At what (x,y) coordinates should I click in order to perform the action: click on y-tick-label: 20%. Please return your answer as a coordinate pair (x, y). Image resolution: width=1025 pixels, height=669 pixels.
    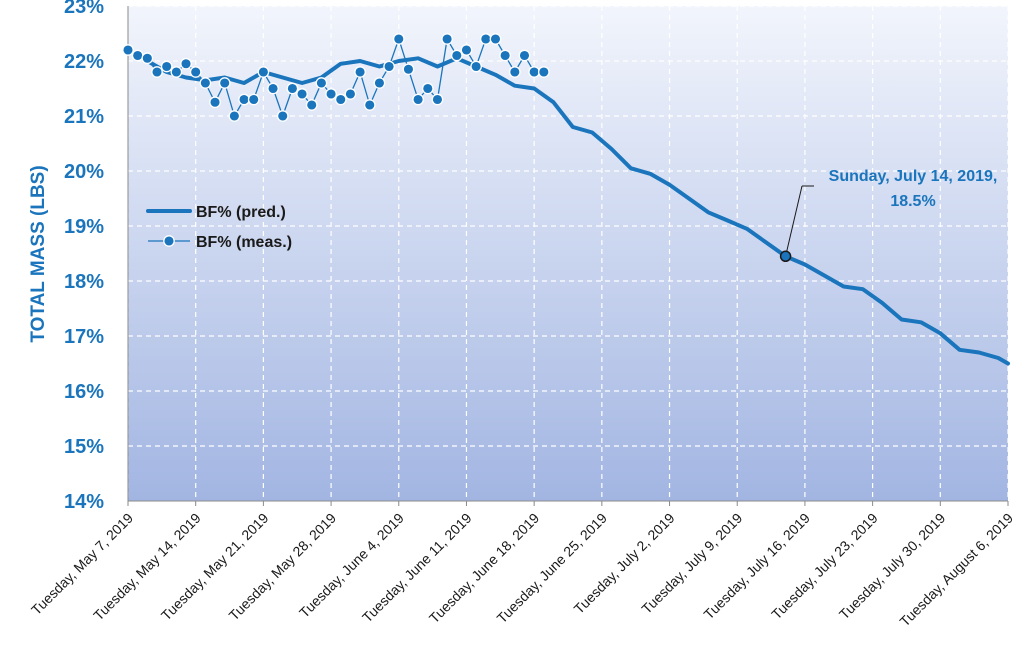
    Looking at the image, I should click on (84, 172).